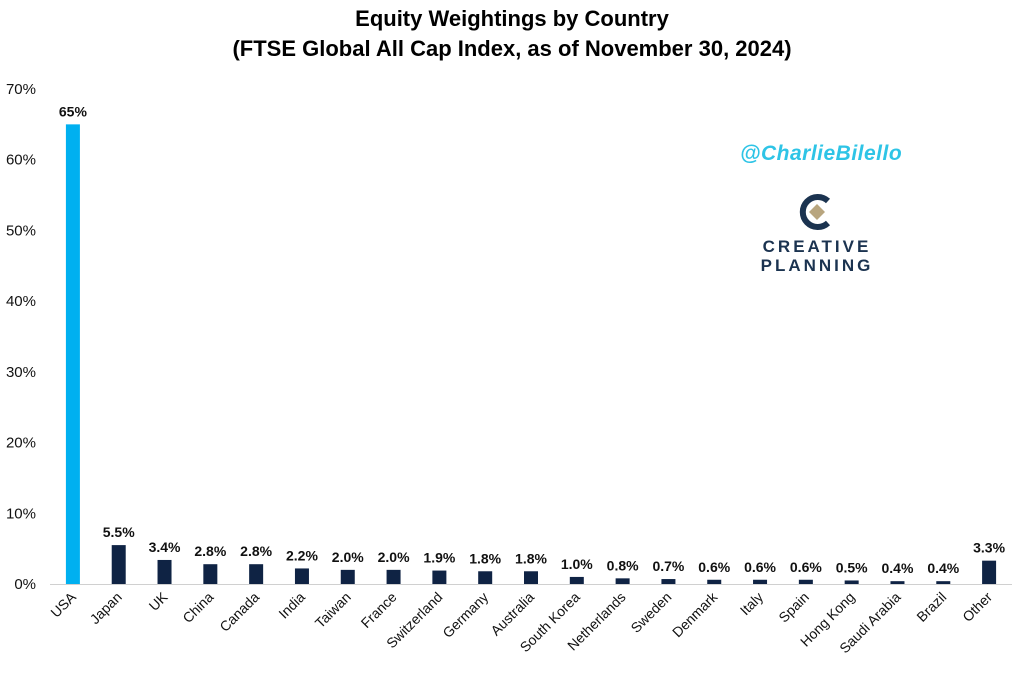  What do you see at coordinates (931, 607) in the screenshot?
I see `x-tick-label: Brazil` at bounding box center [931, 607].